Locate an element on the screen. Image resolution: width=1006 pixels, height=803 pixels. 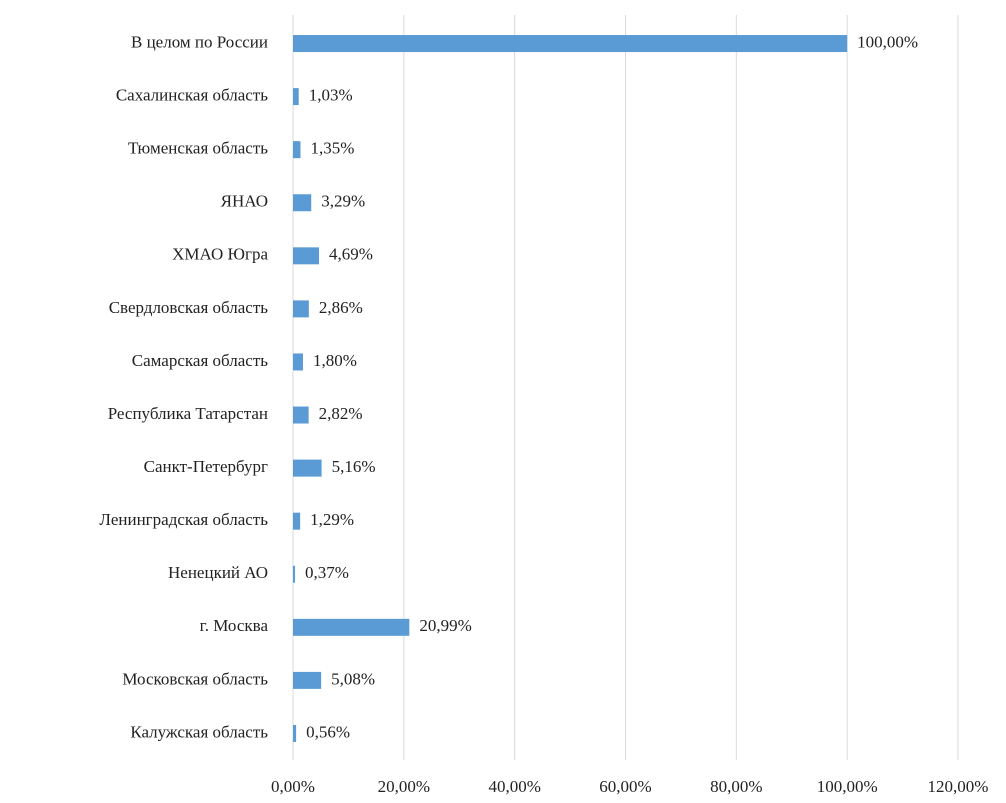
value-label: 1,35% is located at coordinates (332, 148).